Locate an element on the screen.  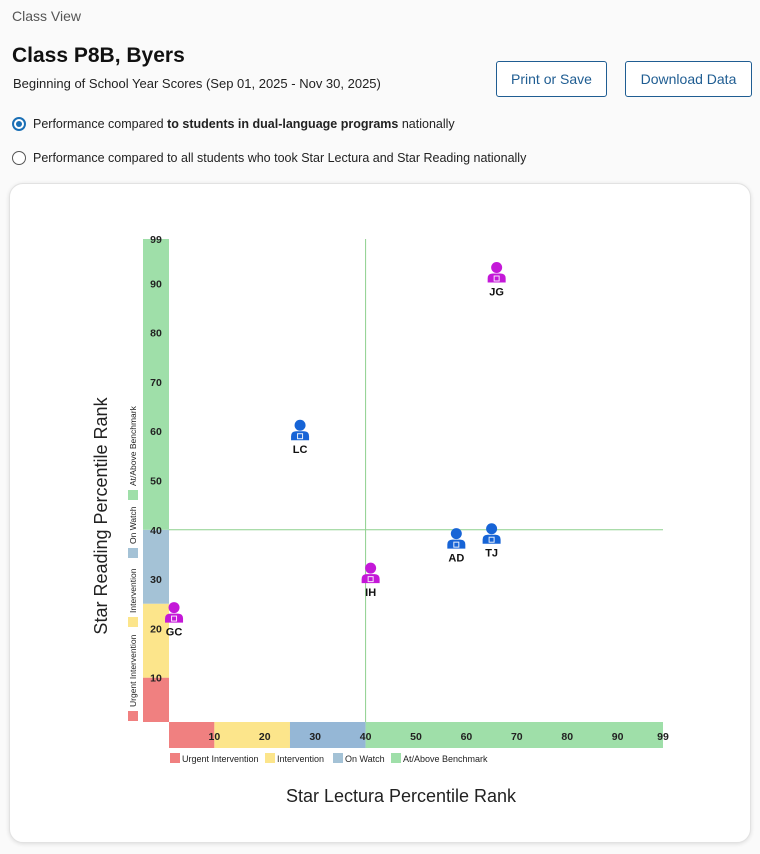
y-tick-label: 80 is located at coordinates (156, 334).